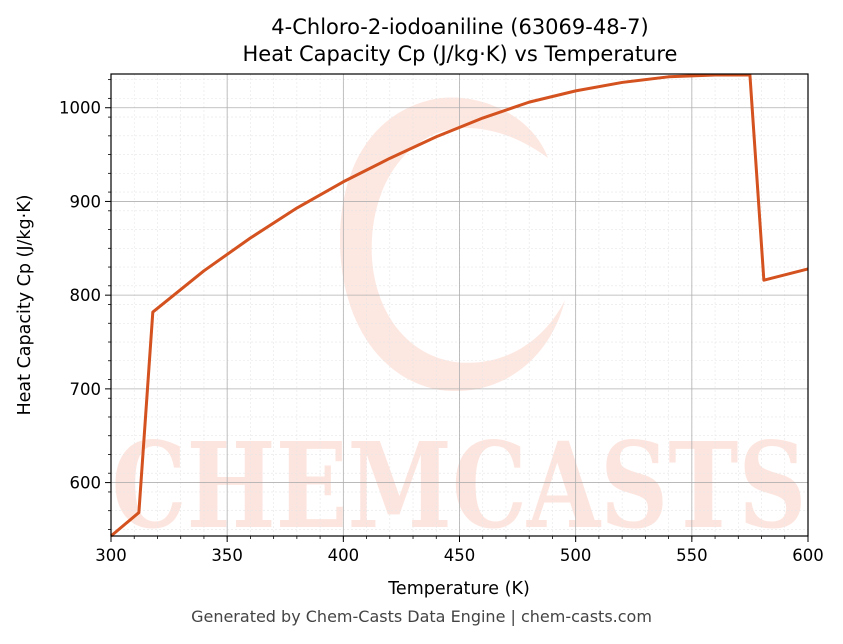 This screenshot has width=843, height=644. What do you see at coordinates (111, 555) in the screenshot?
I see `x-tick-label: 300` at bounding box center [111, 555].